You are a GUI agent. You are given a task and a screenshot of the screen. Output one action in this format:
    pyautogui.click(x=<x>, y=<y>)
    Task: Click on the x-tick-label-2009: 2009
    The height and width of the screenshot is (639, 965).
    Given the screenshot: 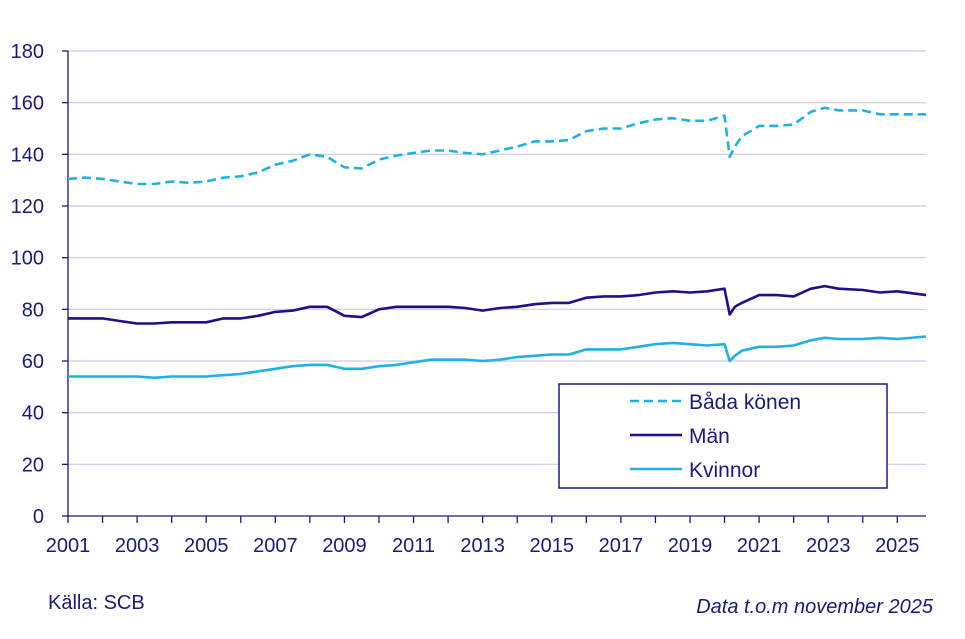 What is the action you would take?
    pyautogui.click(x=344, y=546)
    